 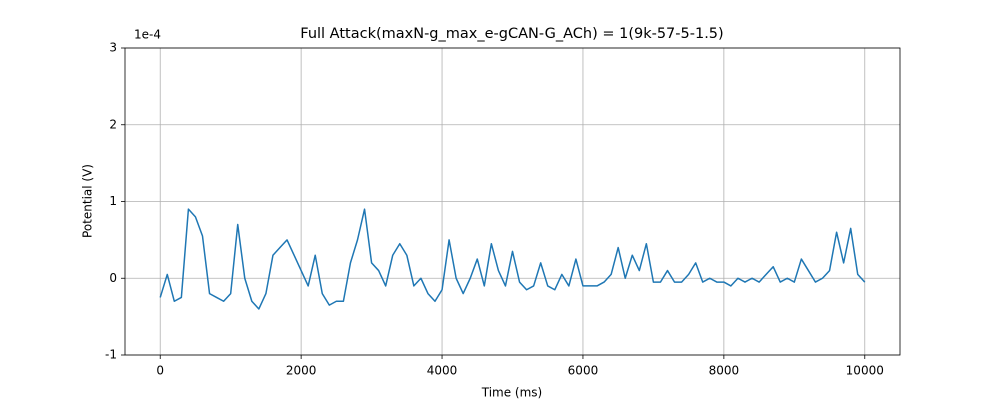 What do you see at coordinates (583, 371) in the screenshot?
I see `x-tick-label: 6000` at bounding box center [583, 371].